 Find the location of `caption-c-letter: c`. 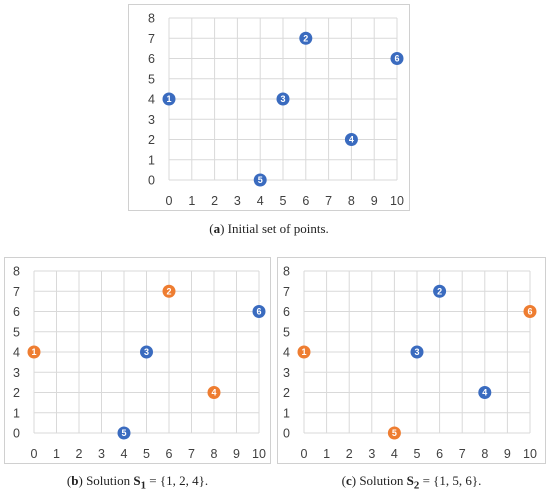

caption-c-letter: c is located at coordinates (348, 480).